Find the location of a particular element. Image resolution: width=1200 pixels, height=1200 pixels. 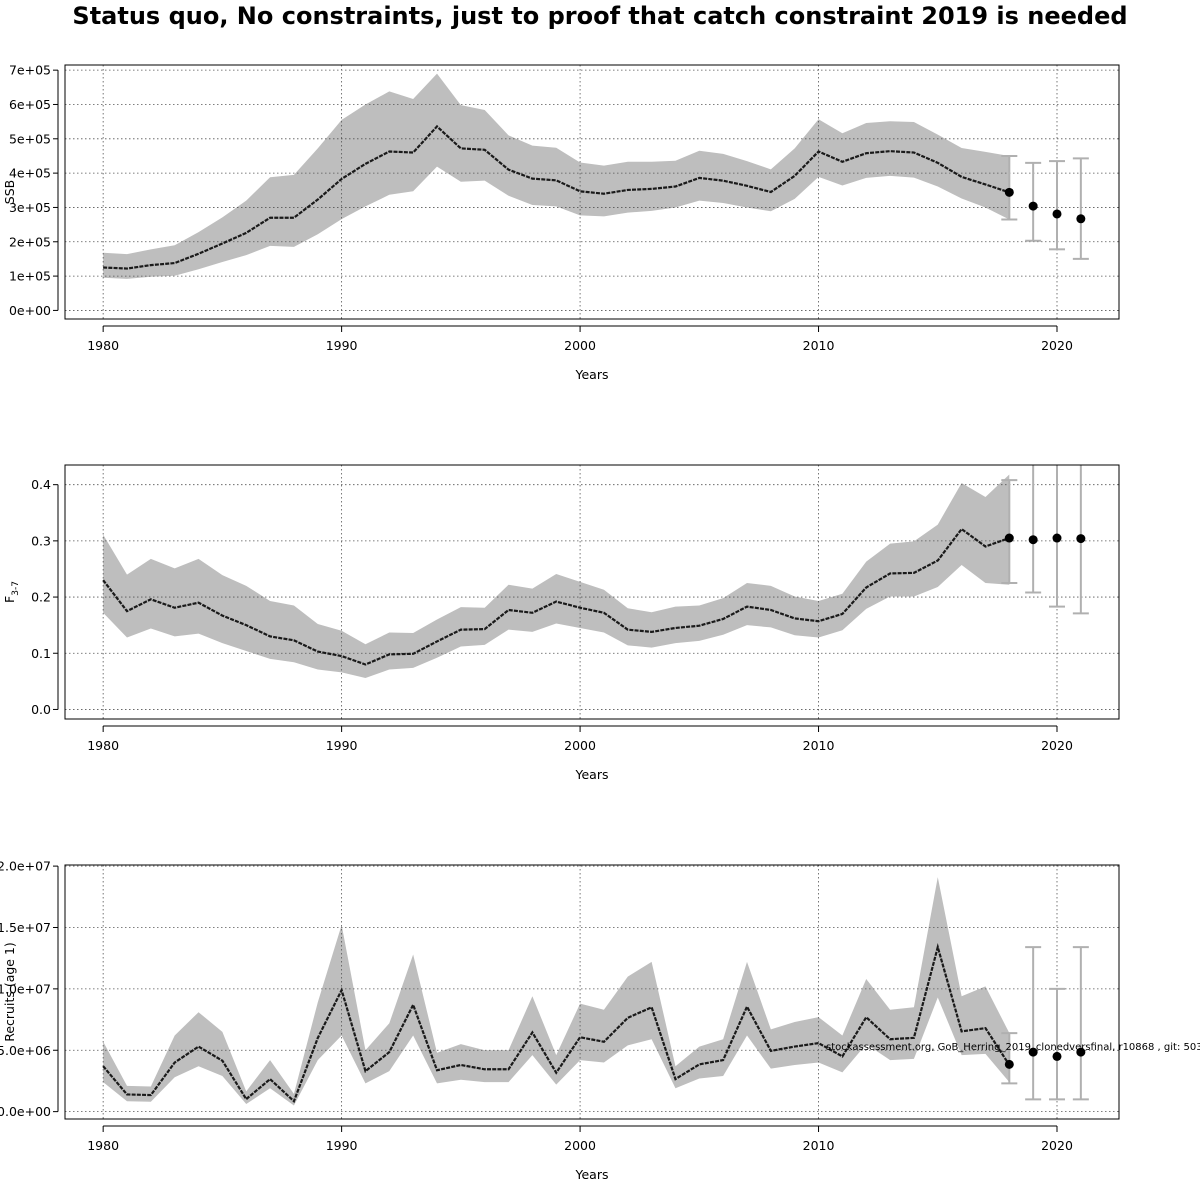

y-tick-label: 2.0e+07 is located at coordinates (25, 866).